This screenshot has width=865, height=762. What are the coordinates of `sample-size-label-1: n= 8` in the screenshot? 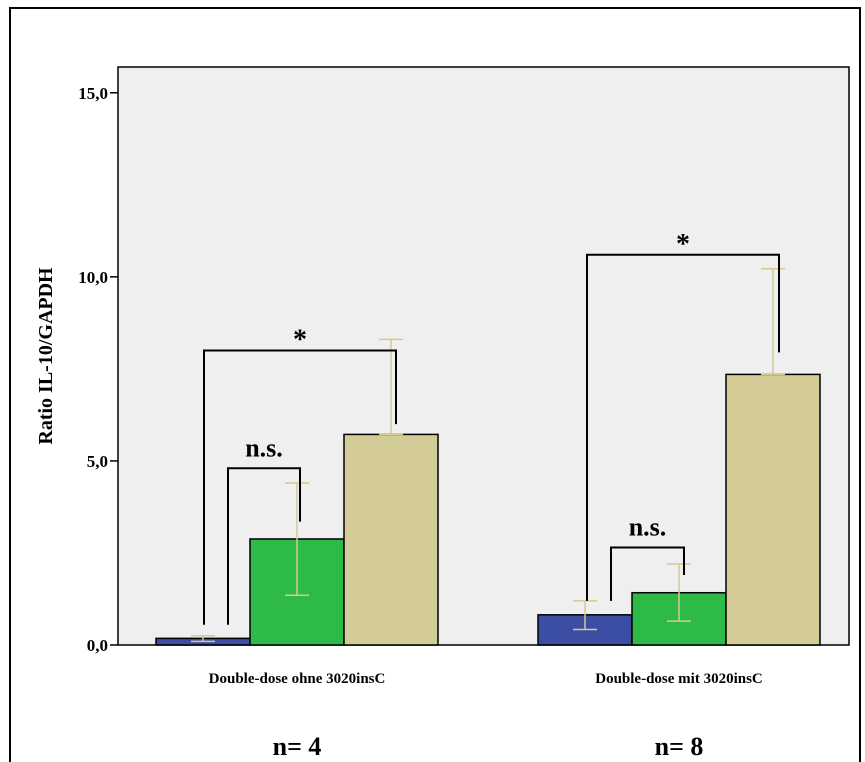 It's located at (679, 746).